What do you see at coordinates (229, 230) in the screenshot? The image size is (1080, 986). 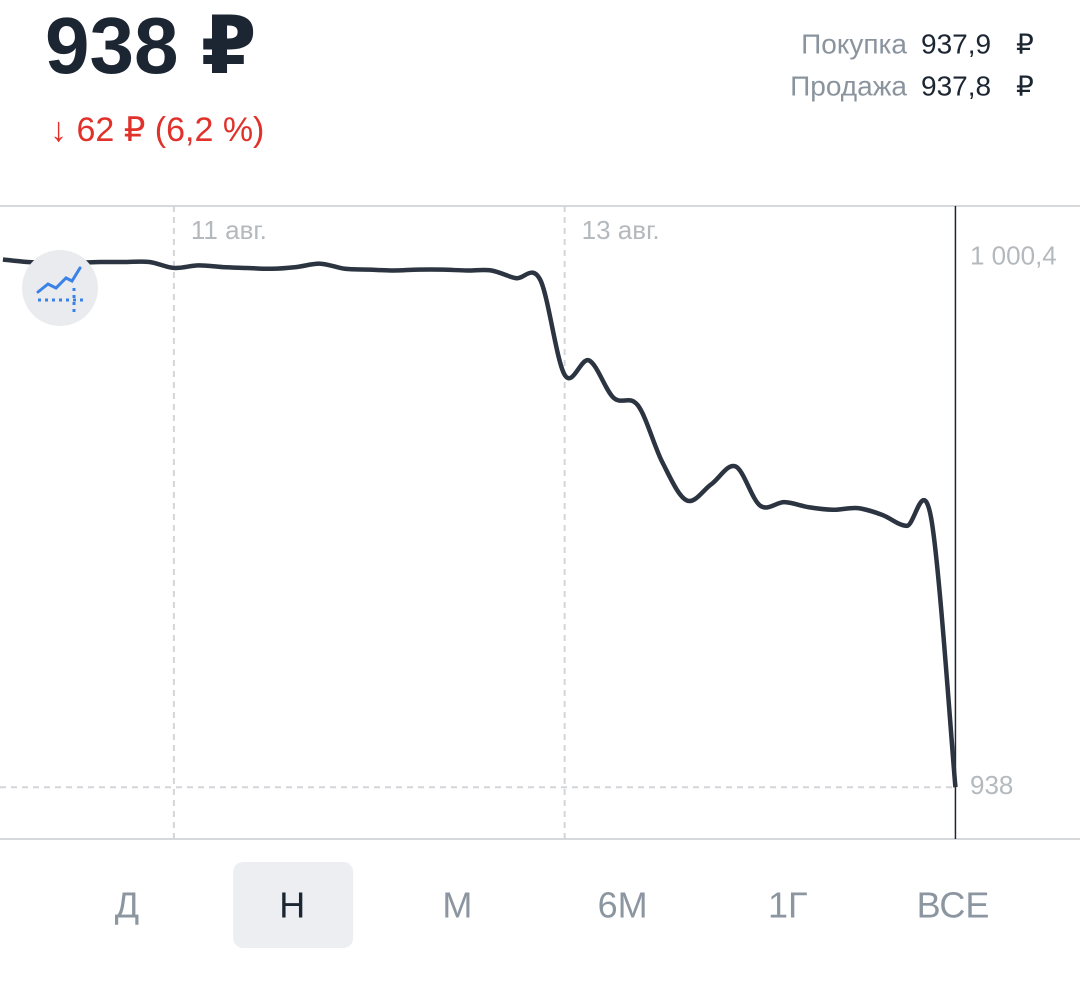 I see `x-tick-label: 11 авг.` at bounding box center [229, 230].